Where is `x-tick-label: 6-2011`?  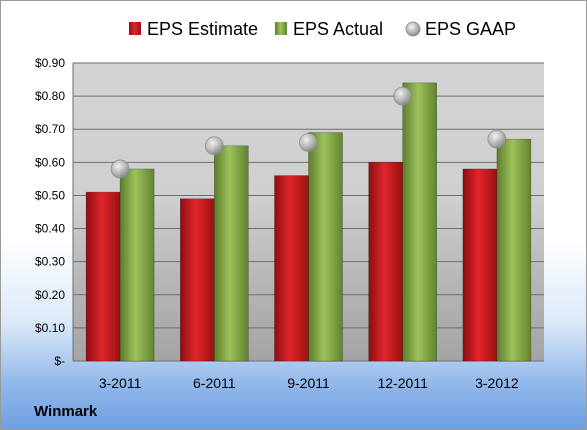
x-tick-label: 6-2011 is located at coordinates (214, 383).